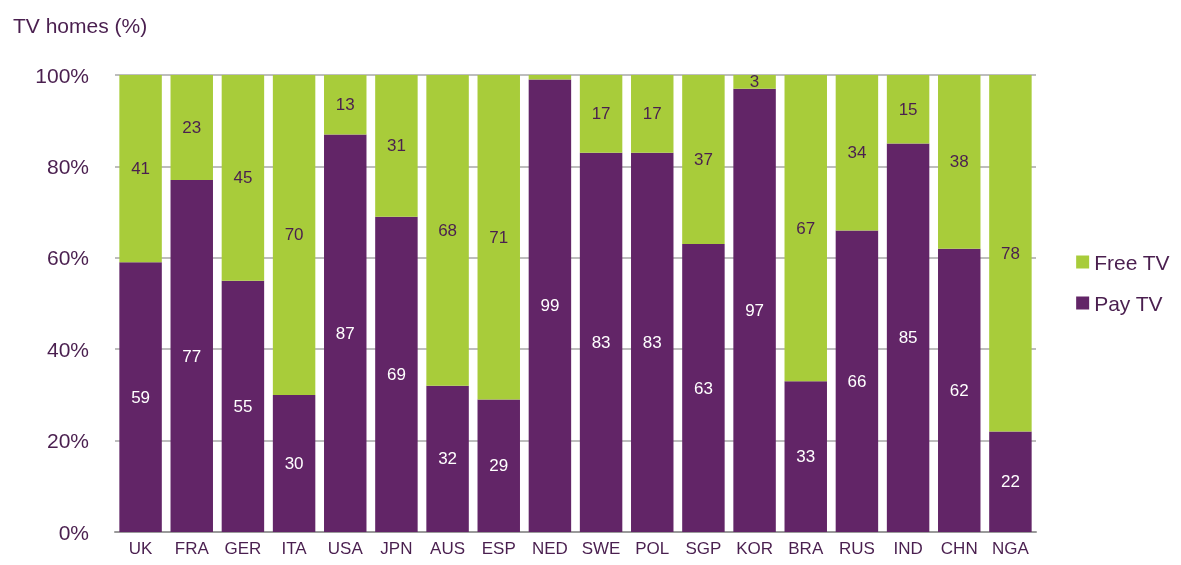 Image resolution: width=1181 pixels, height=565 pixels. Describe the element at coordinates (141, 548) in the screenshot. I see `x-tick-label: UK` at that location.